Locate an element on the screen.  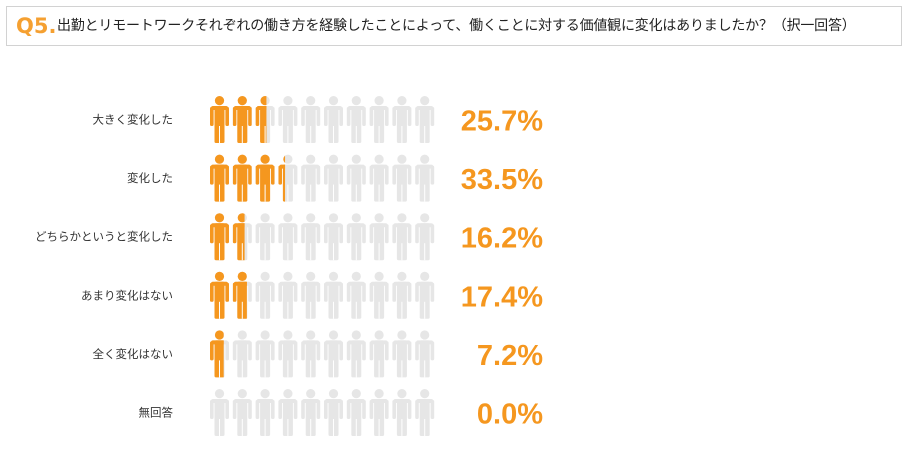
pictograph-row: 大きく変化した 25.7% is located at coordinates (318, 119).